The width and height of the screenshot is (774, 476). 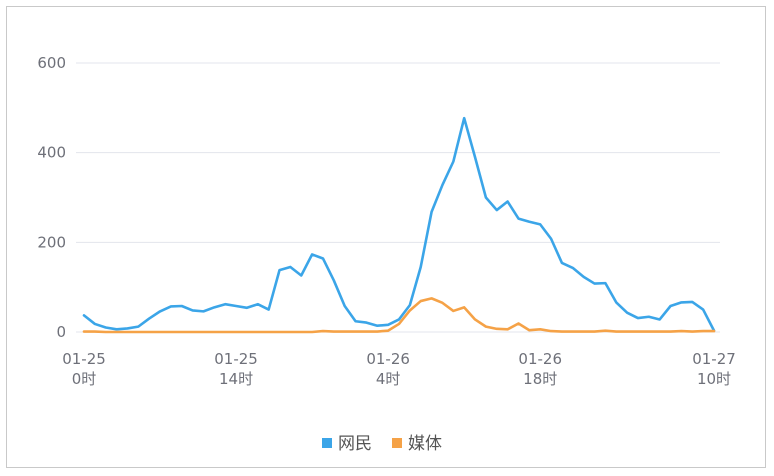 I want to click on x-tick-date-28: 01-26, so click(x=388, y=359).